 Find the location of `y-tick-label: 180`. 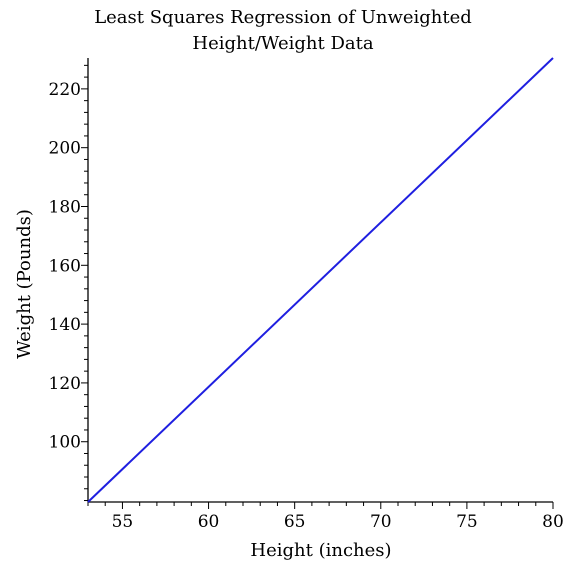

y-tick-label: 180 is located at coordinates (65, 207).